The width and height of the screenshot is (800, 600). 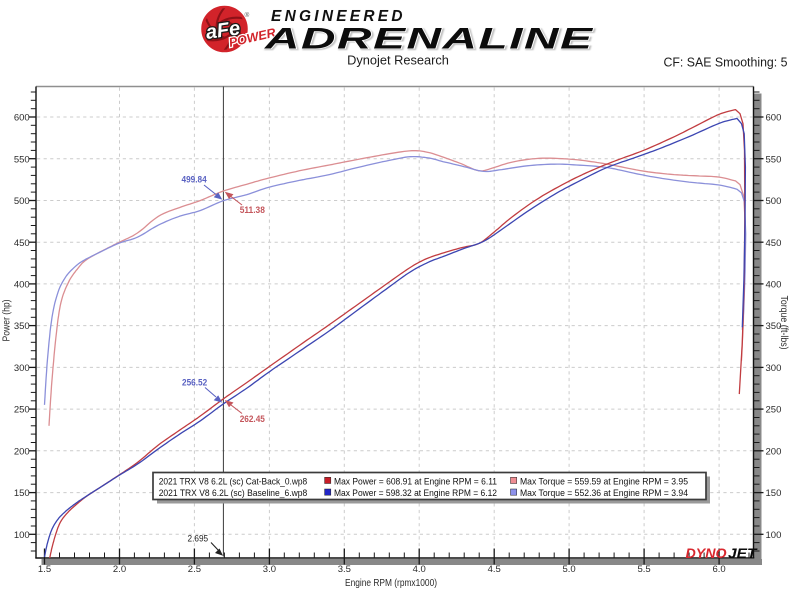 I want to click on svg-text: Torque (ft-lbs), so click(x=783, y=323).